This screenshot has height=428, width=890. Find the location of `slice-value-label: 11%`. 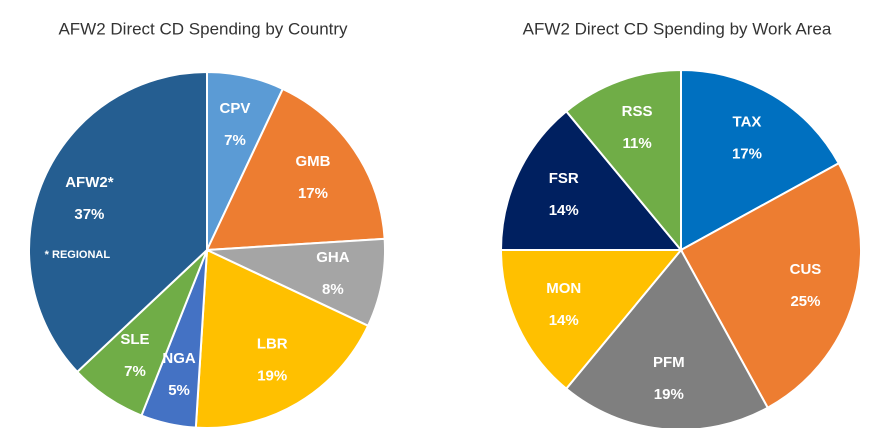

slice-value-label: 11% is located at coordinates (636, 143).